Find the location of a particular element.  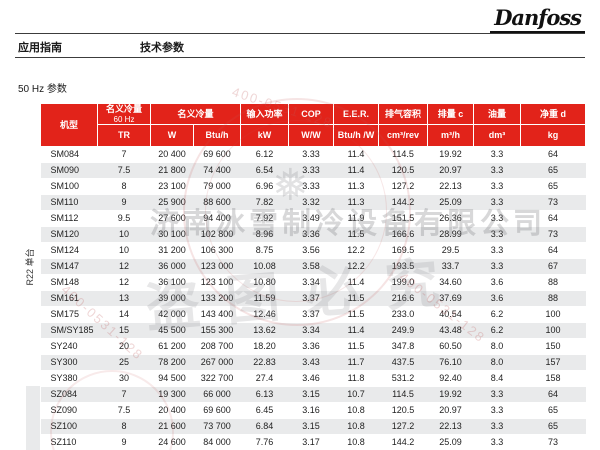

cell-value: 11.9 is located at coordinates (356, 218).